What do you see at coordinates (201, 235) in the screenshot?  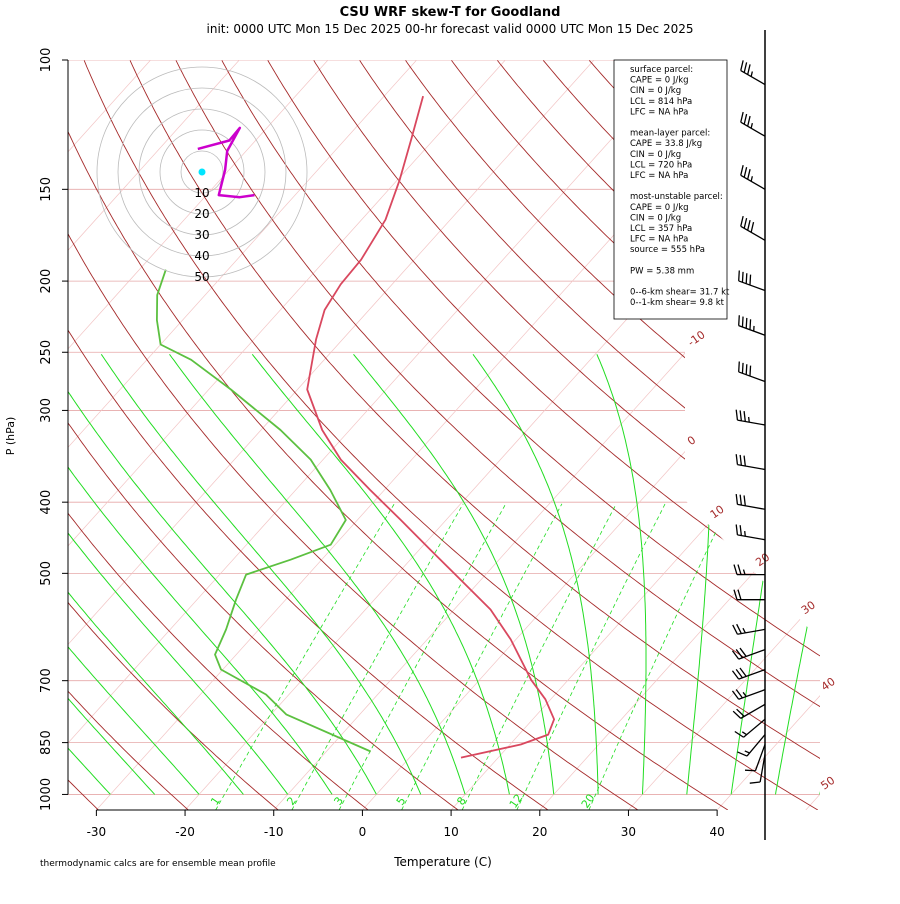 I see `hodograph-ring-label: 30` at bounding box center [201, 235].